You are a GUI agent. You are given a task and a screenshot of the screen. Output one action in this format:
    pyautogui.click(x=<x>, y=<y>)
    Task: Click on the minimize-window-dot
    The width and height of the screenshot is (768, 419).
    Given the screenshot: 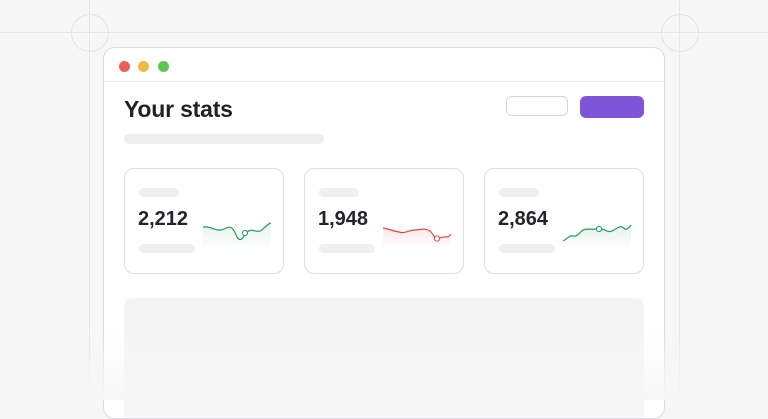 What is the action you would take?
    pyautogui.click(x=143, y=66)
    